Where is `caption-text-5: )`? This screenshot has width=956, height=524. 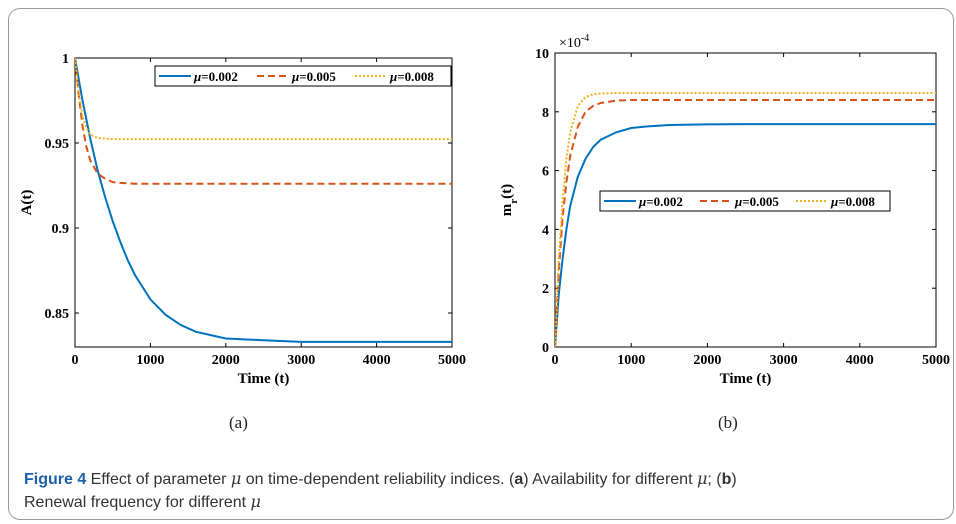 caption-text-5: ) is located at coordinates (734, 479).